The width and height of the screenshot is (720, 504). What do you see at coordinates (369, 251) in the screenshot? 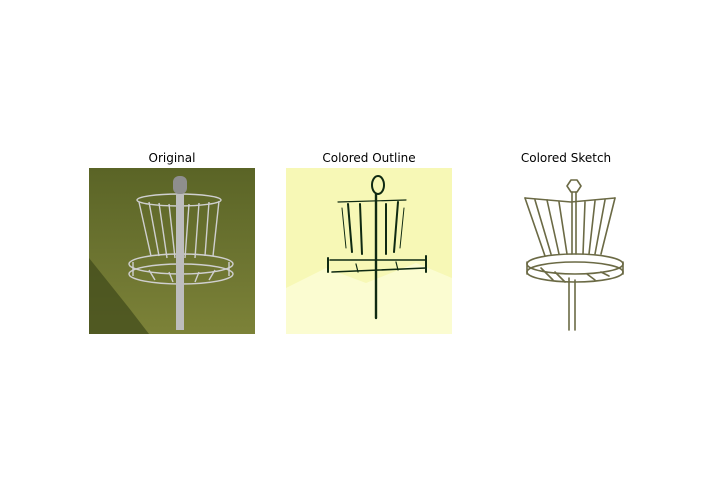
I see `colored-outline-image` at bounding box center [369, 251].